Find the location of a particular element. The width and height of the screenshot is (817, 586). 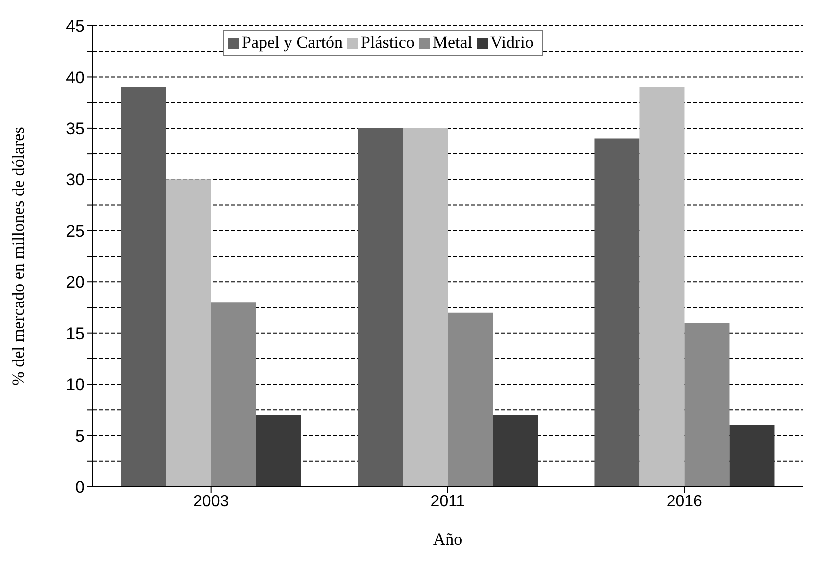

y-tick-label: 25 is located at coordinates (75, 231).